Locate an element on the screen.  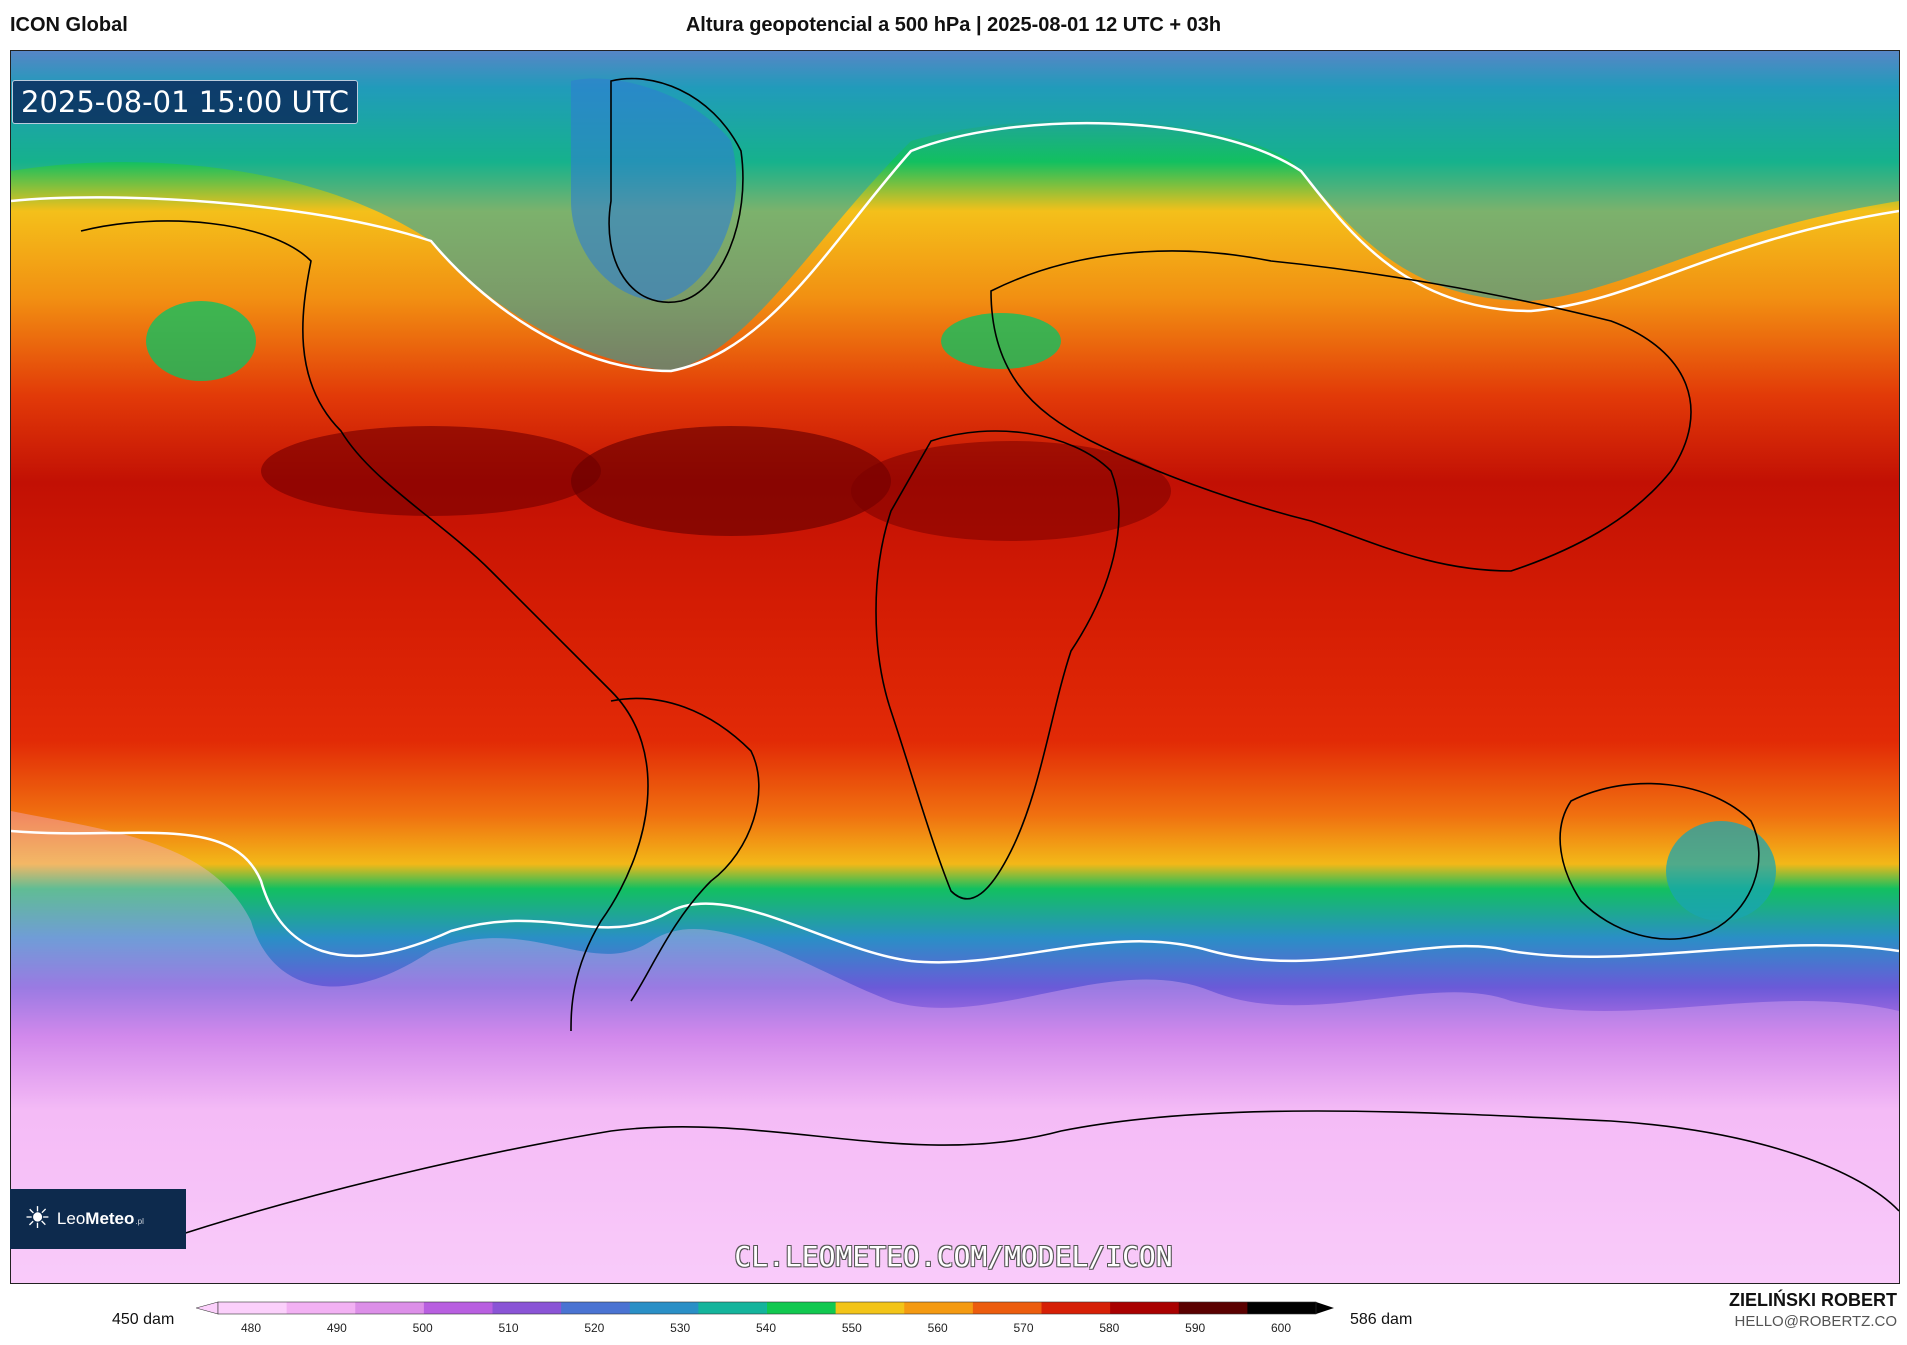
colorbar-min-extend is located at coordinates (206, 1308).